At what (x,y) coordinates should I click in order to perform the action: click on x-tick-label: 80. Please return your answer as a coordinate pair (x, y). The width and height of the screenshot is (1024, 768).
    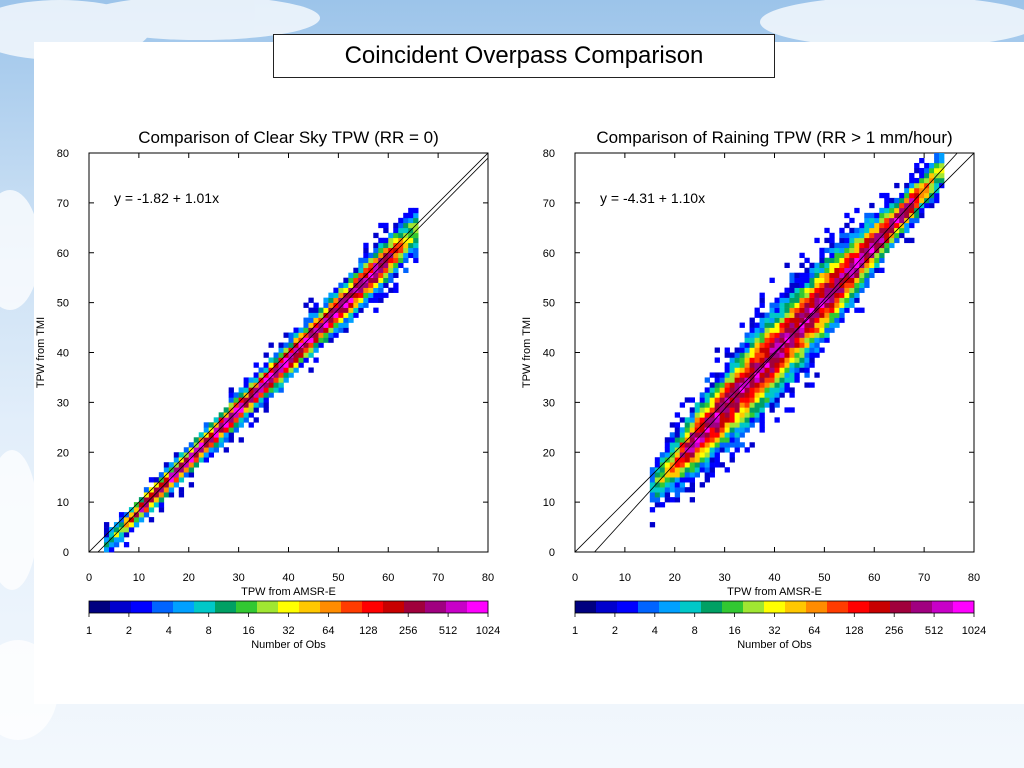
    Looking at the image, I should click on (974, 578).